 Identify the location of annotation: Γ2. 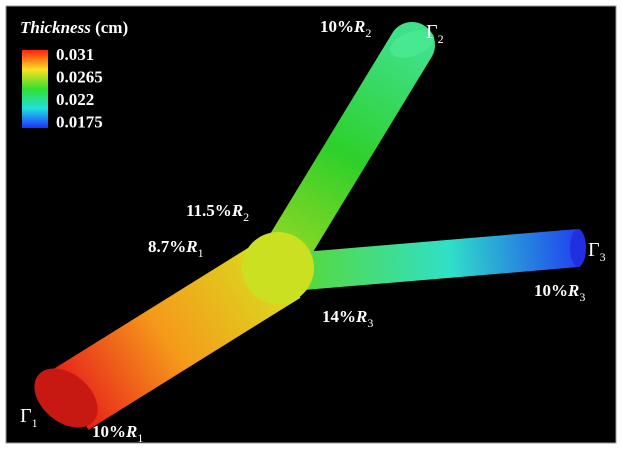
(435, 33).